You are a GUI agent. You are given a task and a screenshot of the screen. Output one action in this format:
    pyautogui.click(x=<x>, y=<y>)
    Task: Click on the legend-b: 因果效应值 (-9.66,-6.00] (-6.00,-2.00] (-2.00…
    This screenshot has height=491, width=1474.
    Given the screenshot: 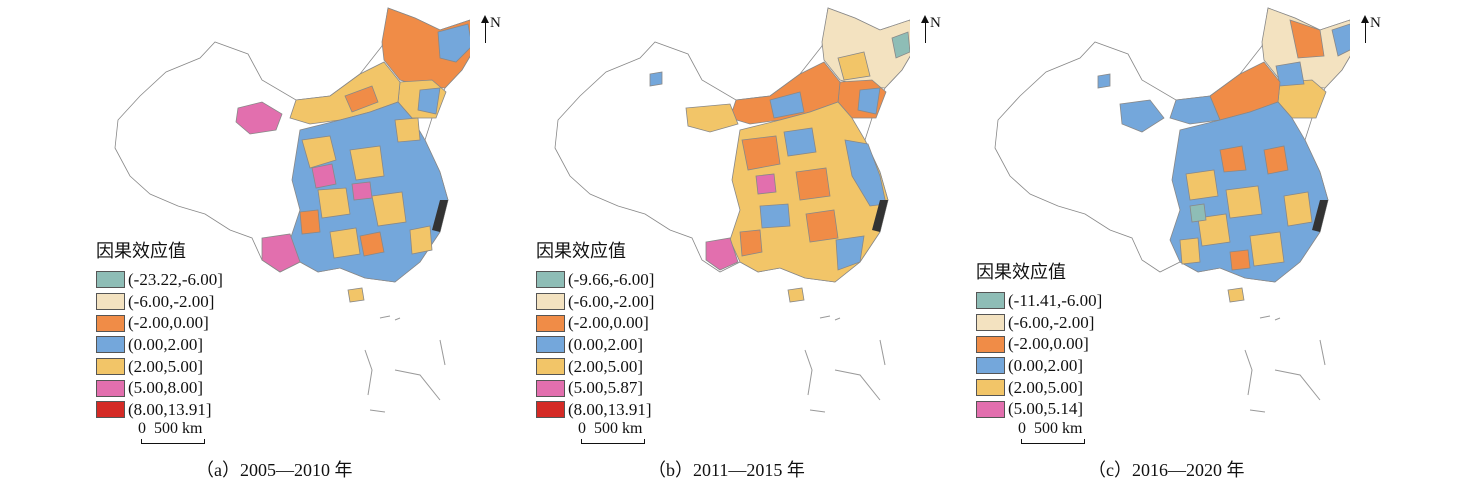 What is the action you would take?
    pyautogui.click(x=595, y=329)
    